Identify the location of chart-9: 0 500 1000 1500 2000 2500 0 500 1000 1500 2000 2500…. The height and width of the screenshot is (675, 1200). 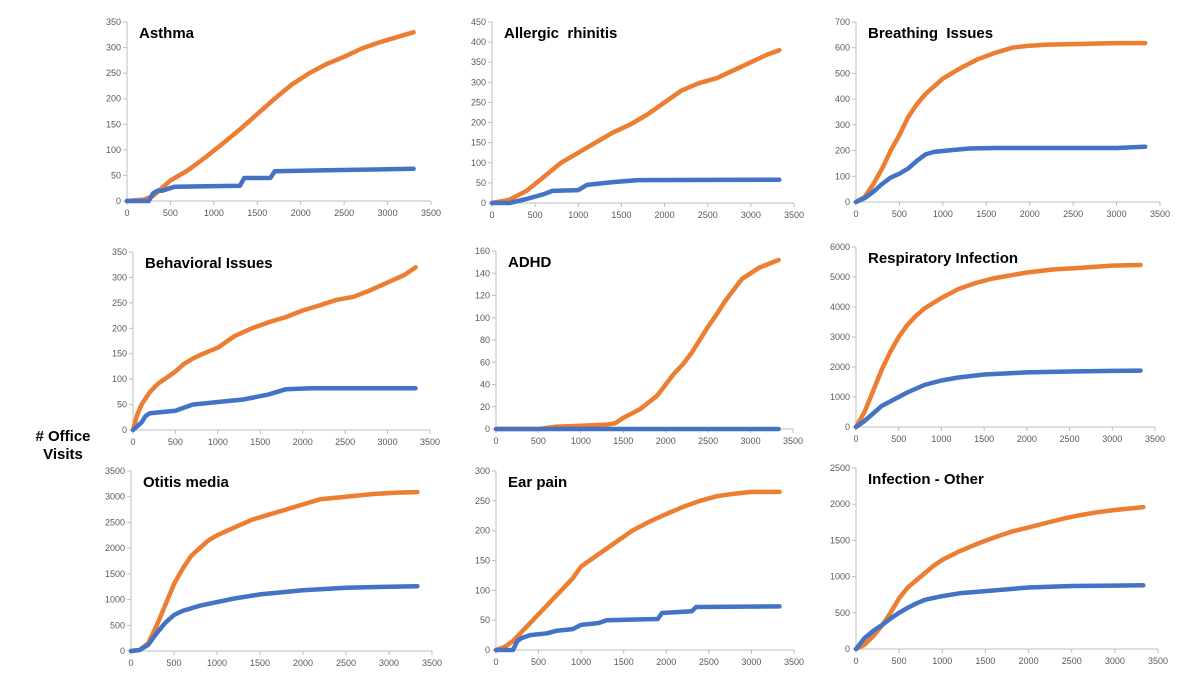
(999, 564).